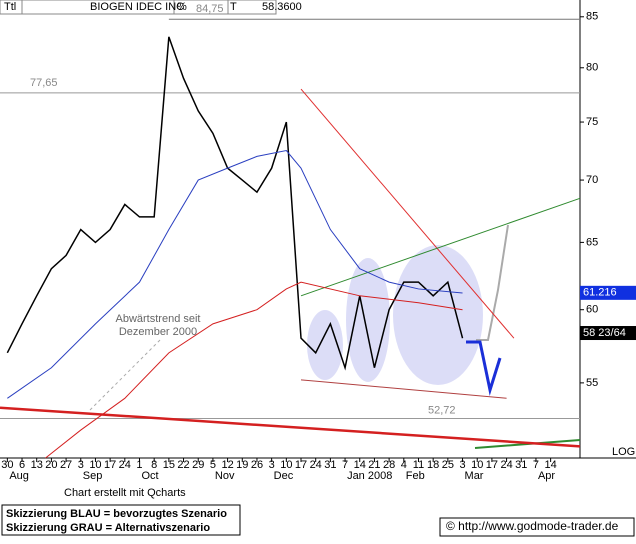 This screenshot has height=544, width=636. I want to click on header-name: BIOGEN IDEC INC, so click(137, 7).